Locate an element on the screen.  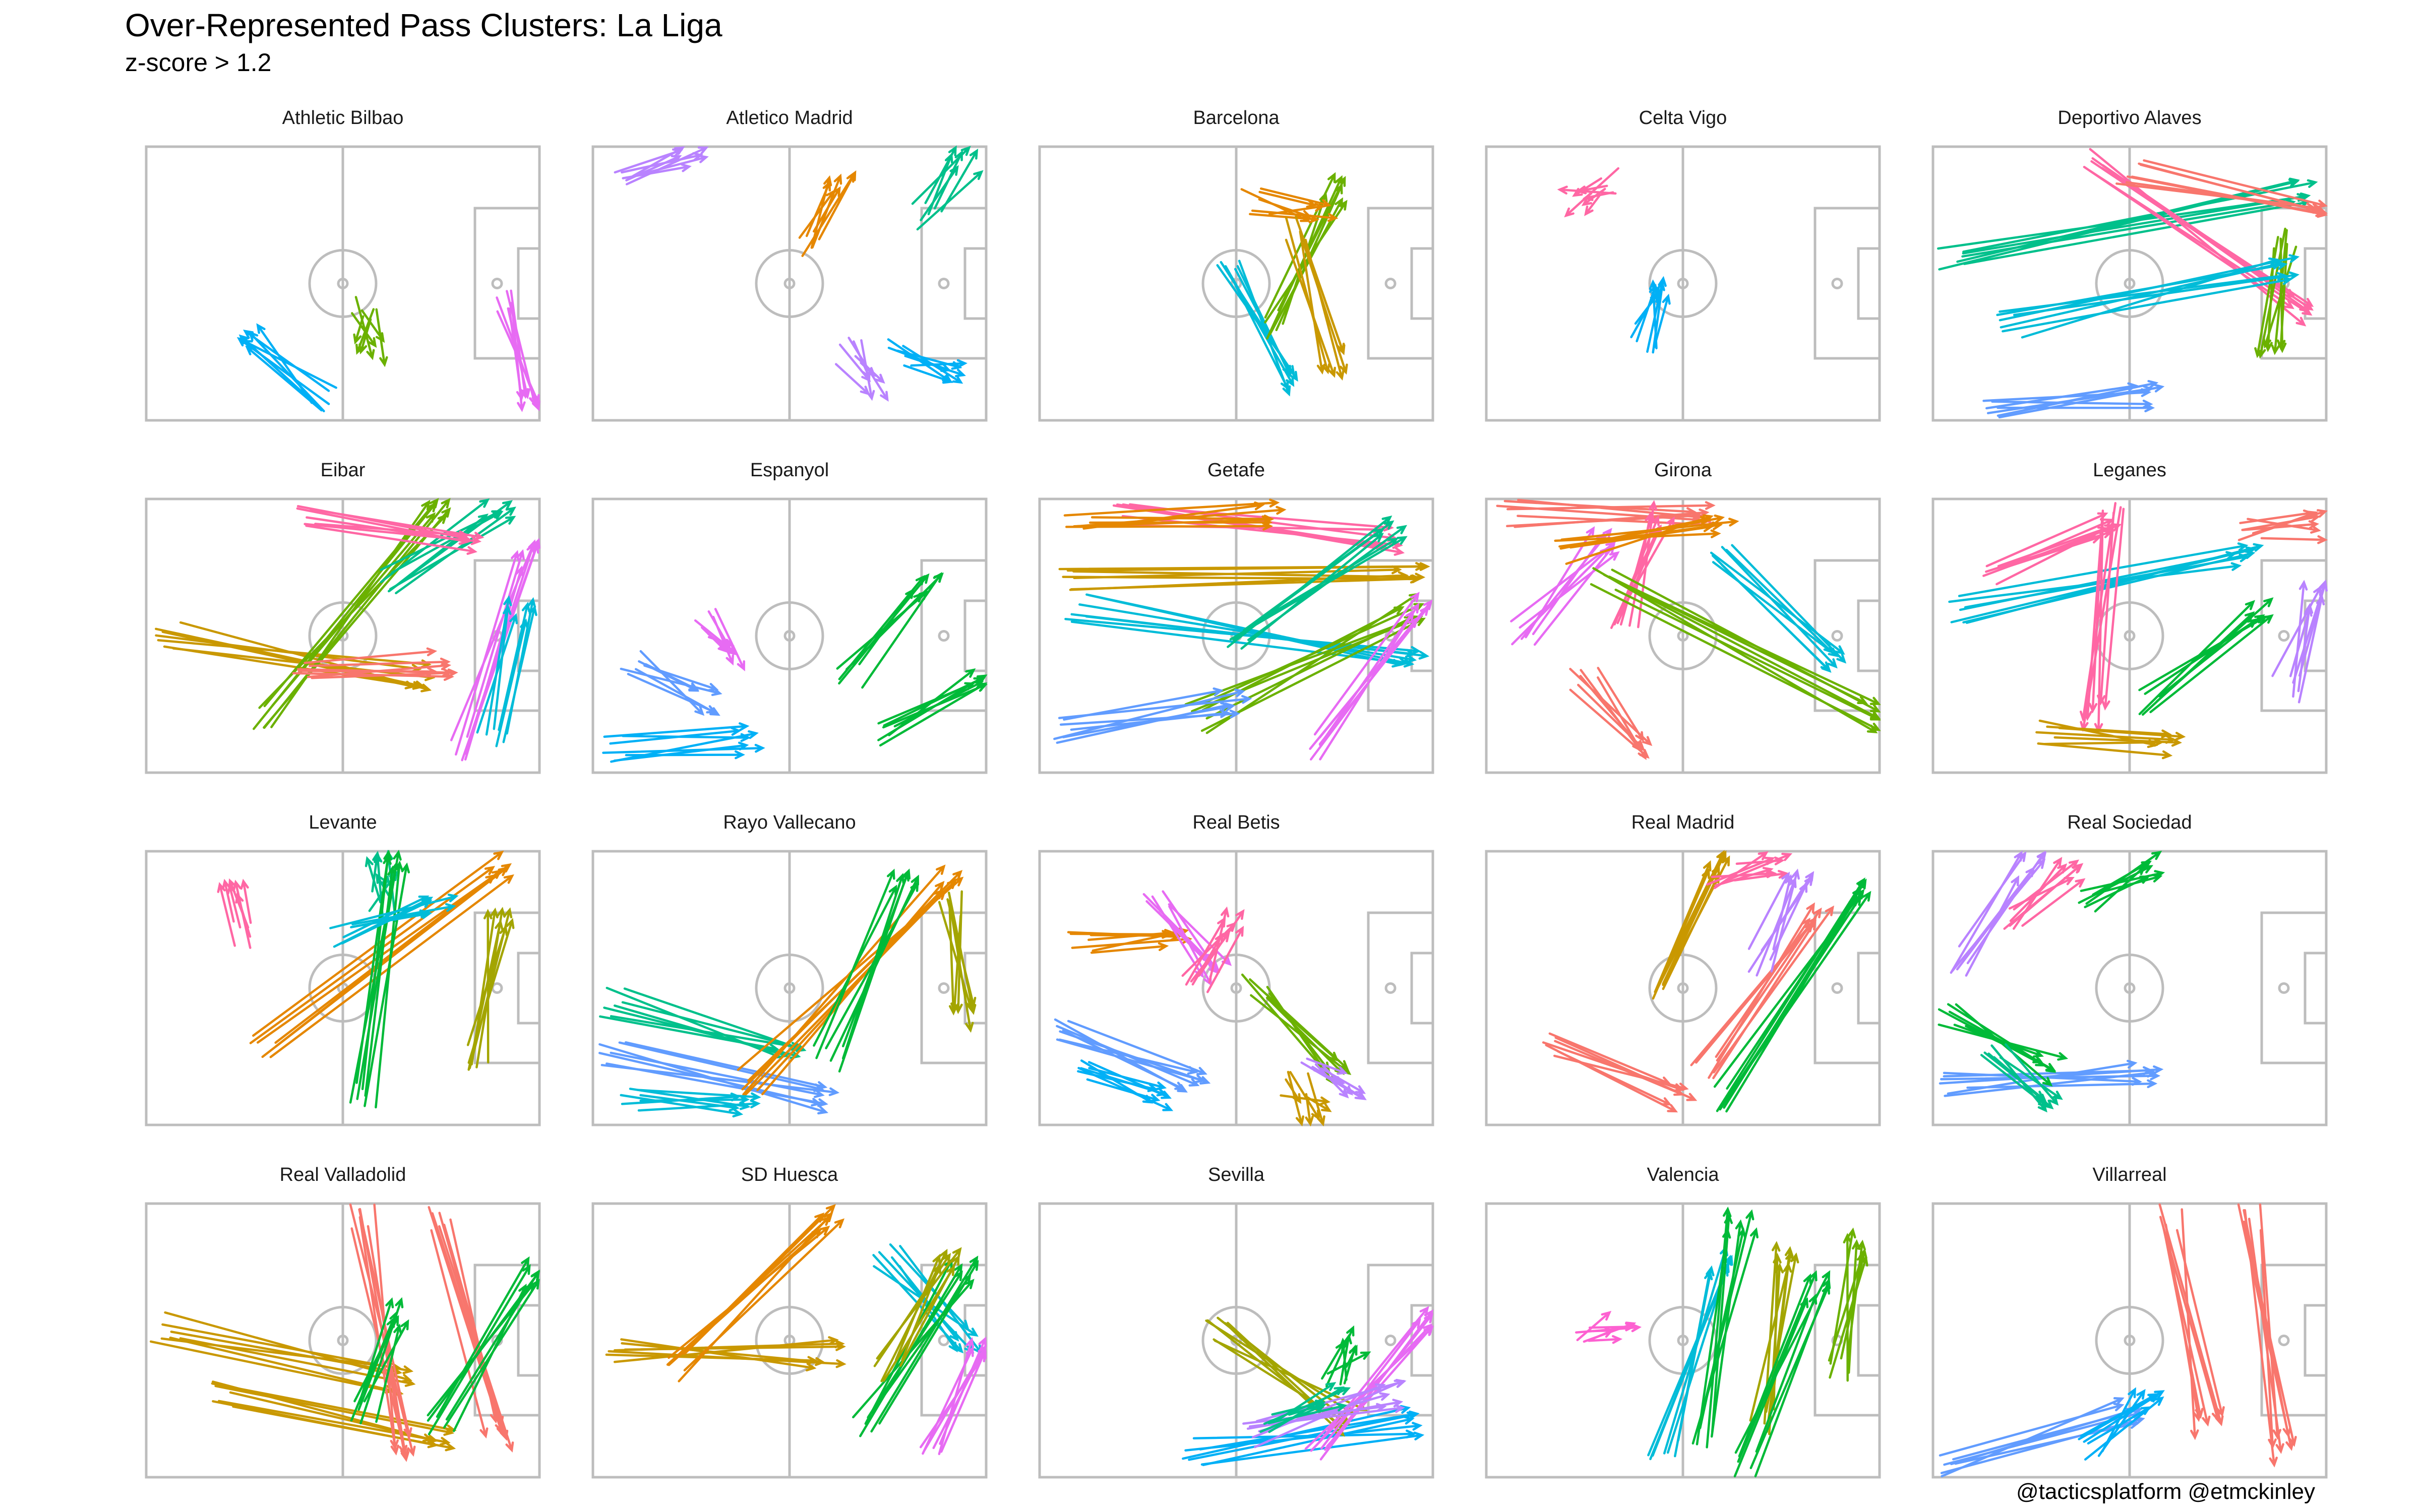
facet-title: Real Sociedad is located at coordinates (2129, 823).